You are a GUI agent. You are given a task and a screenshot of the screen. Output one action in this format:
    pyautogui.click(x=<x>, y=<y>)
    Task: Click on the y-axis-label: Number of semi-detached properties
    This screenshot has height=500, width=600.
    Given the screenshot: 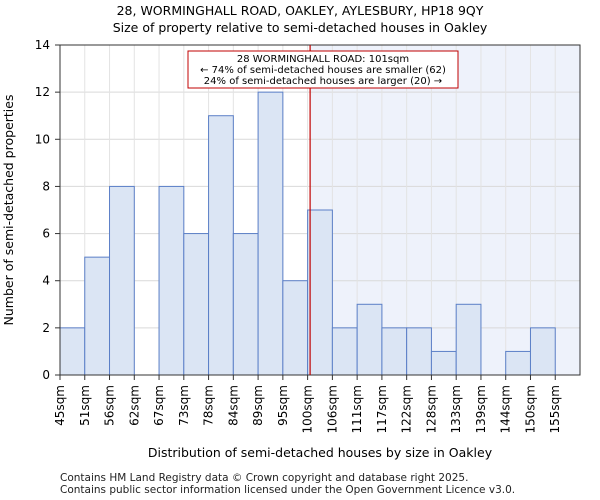 What is the action you would take?
    pyautogui.click(x=8, y=210)
    